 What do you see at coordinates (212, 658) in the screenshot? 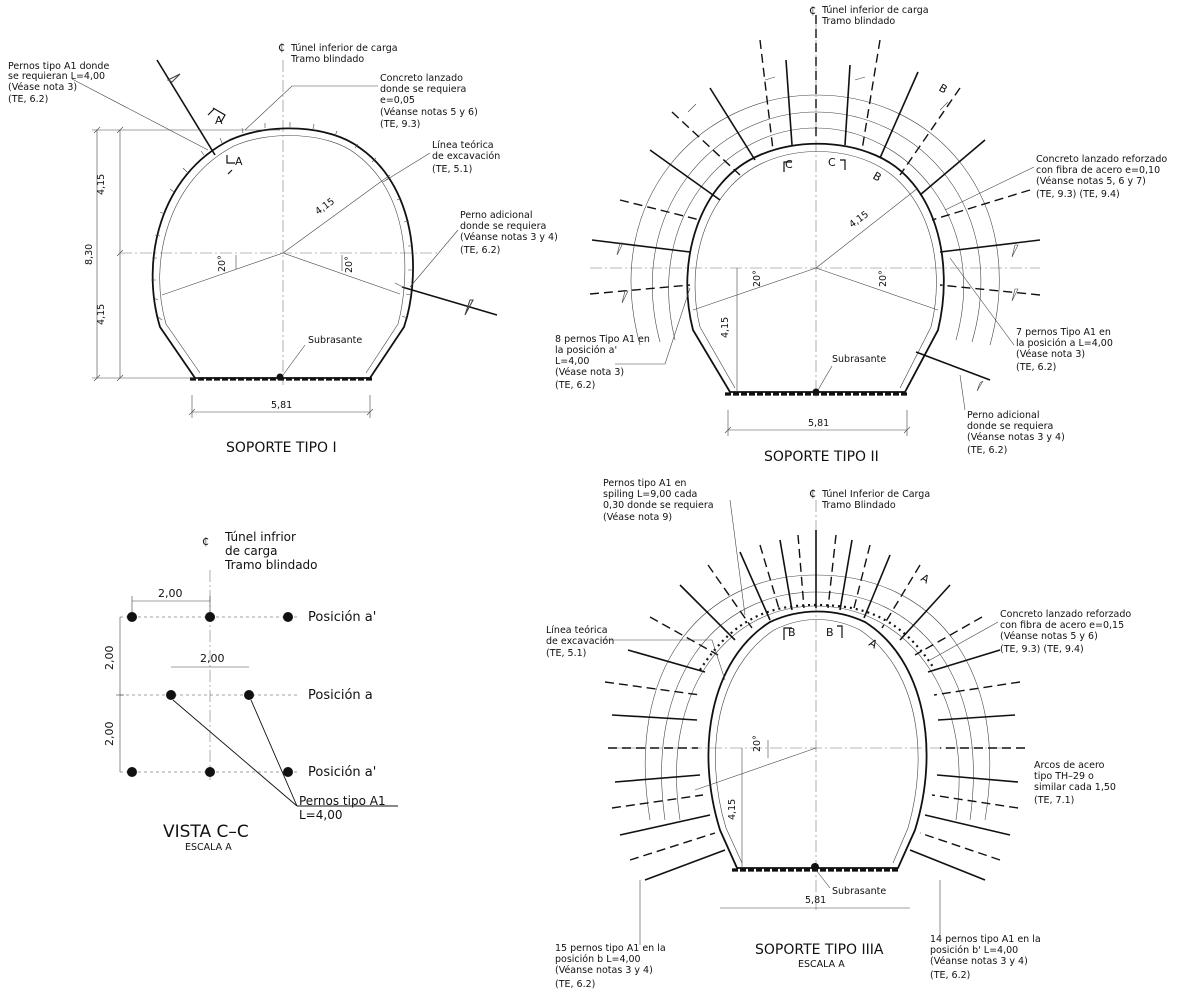
I see `dim-horizontal-2: 2,00` at bounding box center [212, 658].